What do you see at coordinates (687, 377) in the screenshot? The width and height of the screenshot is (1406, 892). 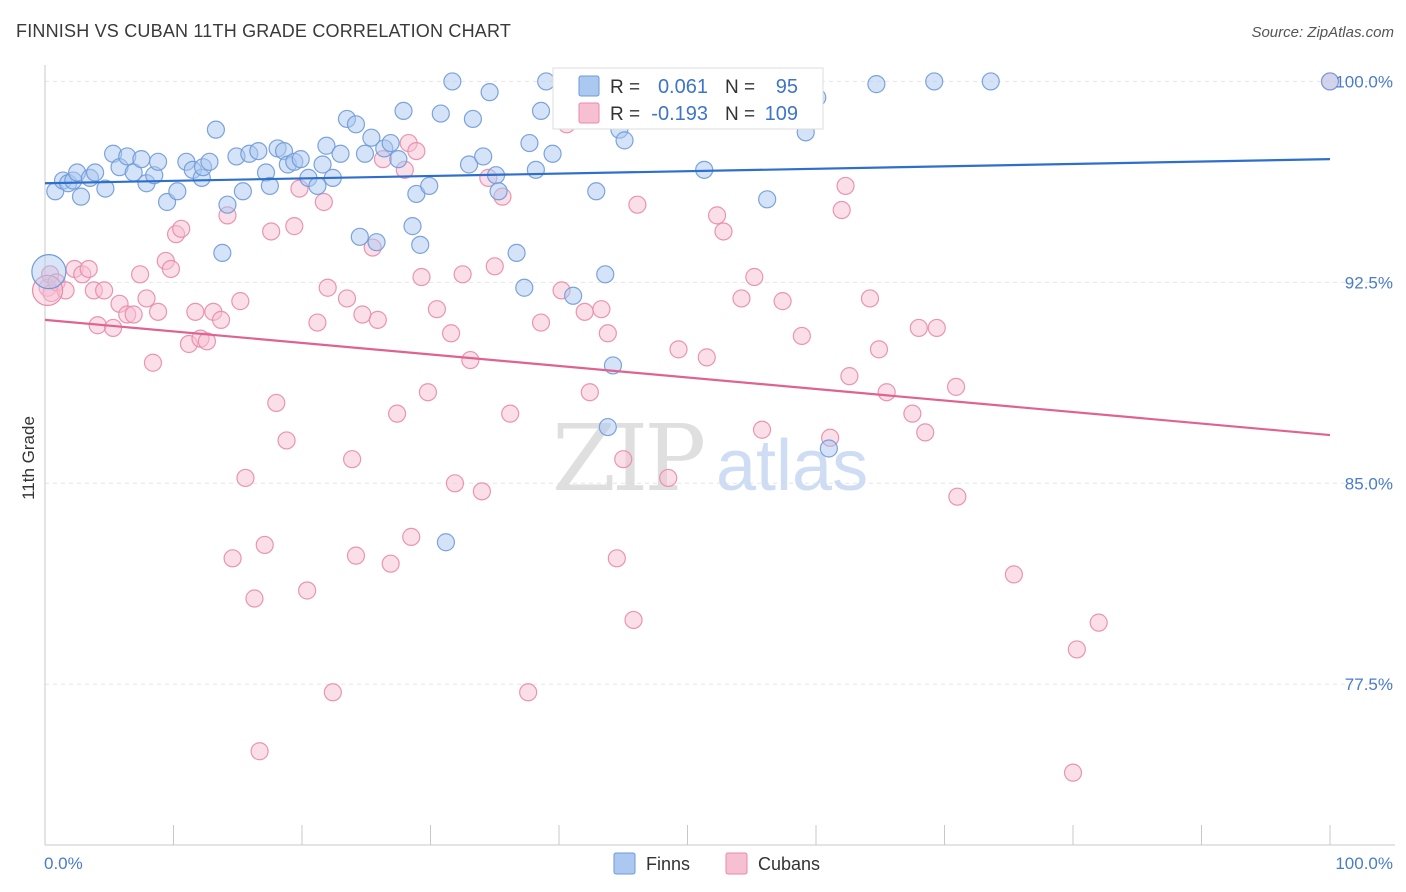 I see `cubans-trendline` at bounding box center [687, 377].